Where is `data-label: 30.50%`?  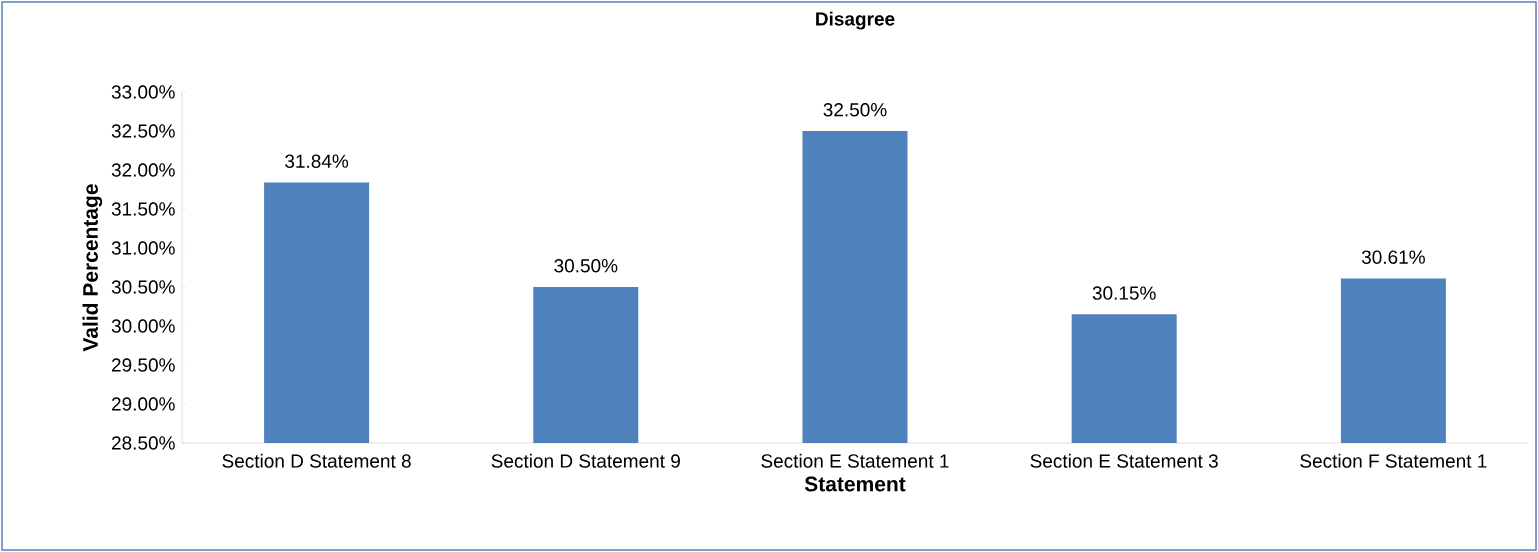 data-label: 30.50% is located at coordinates (586, 266).